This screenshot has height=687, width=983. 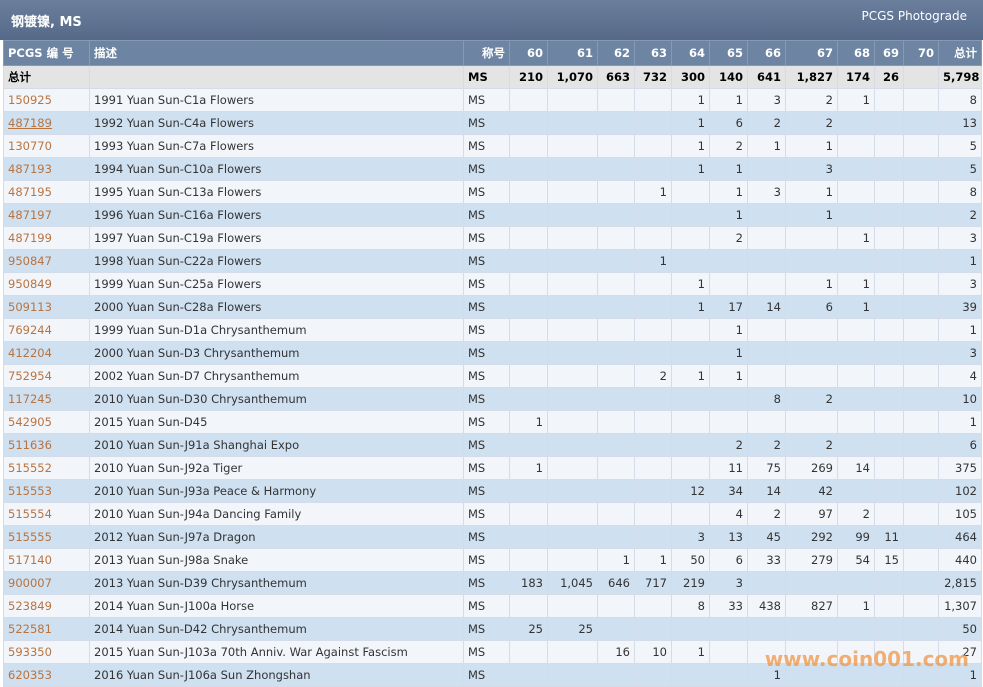 I want to click on count: 6, so click(x=728, y=560).